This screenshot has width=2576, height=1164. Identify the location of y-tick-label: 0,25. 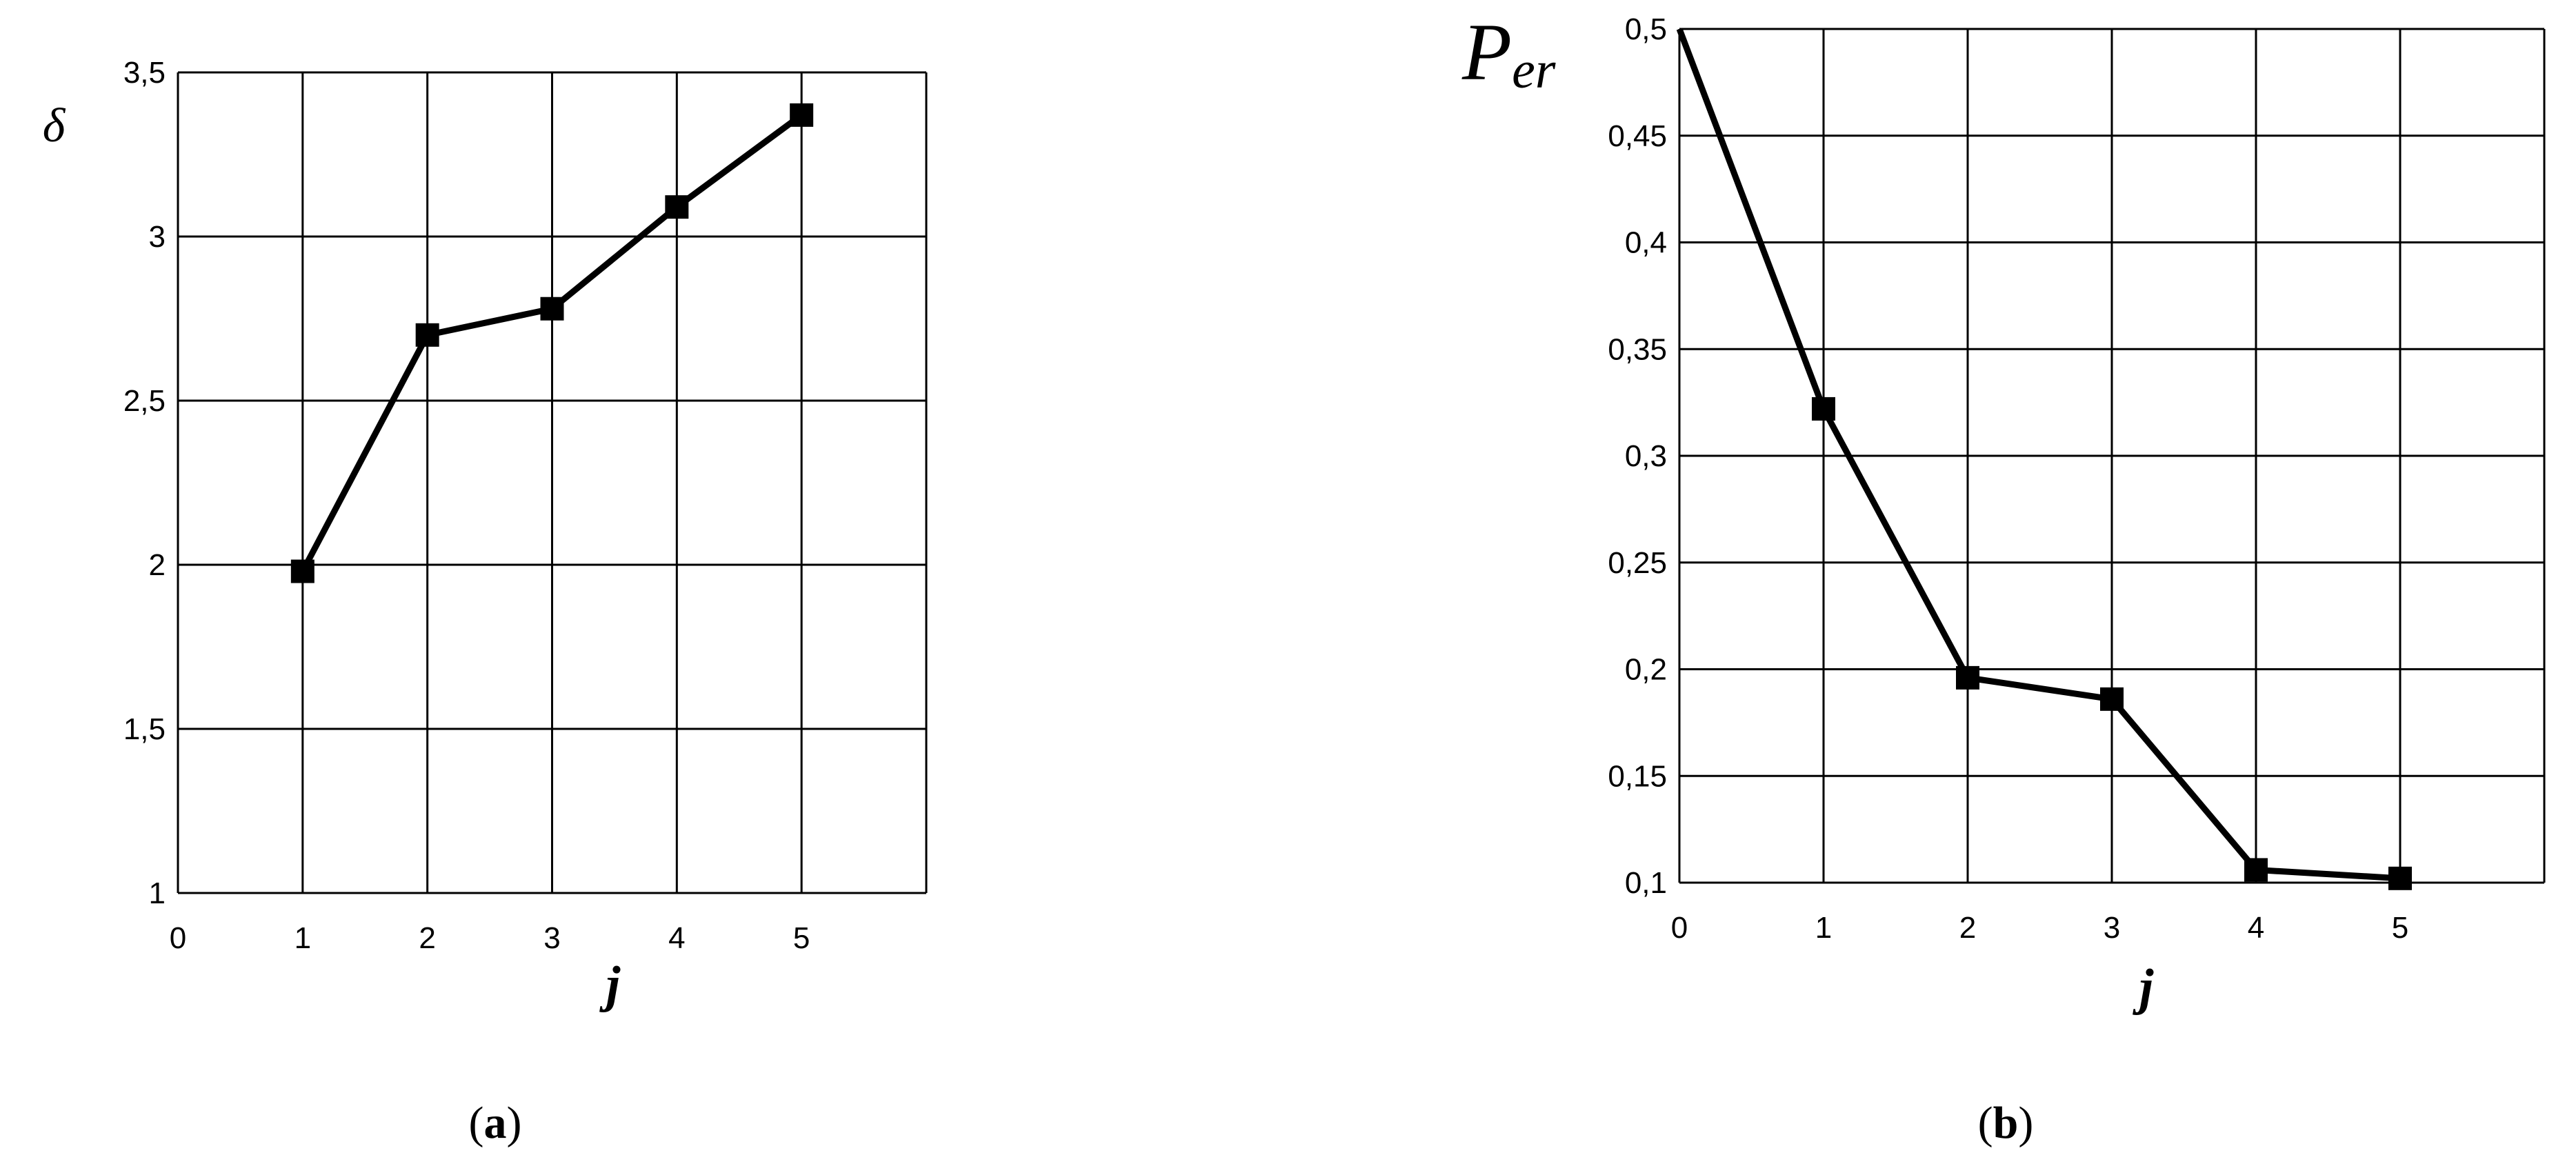
(1638, 563).